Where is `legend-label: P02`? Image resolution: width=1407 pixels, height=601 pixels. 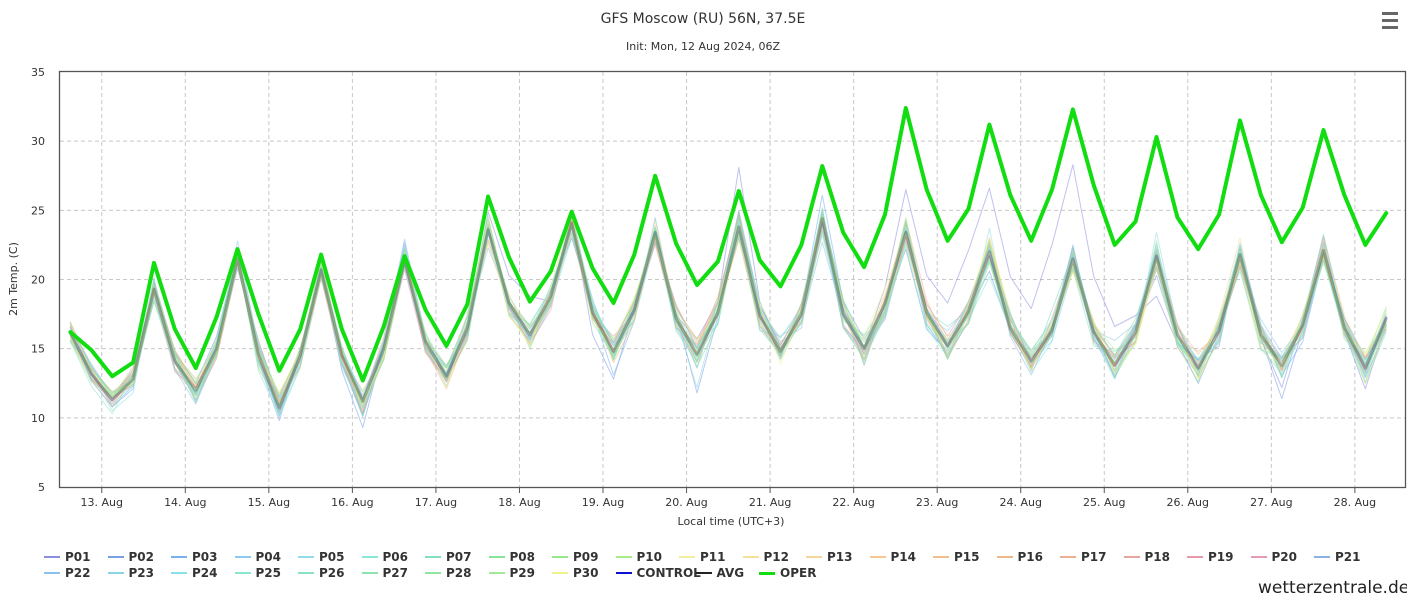 legend-label: P02 is located at coordinates (141, 557).